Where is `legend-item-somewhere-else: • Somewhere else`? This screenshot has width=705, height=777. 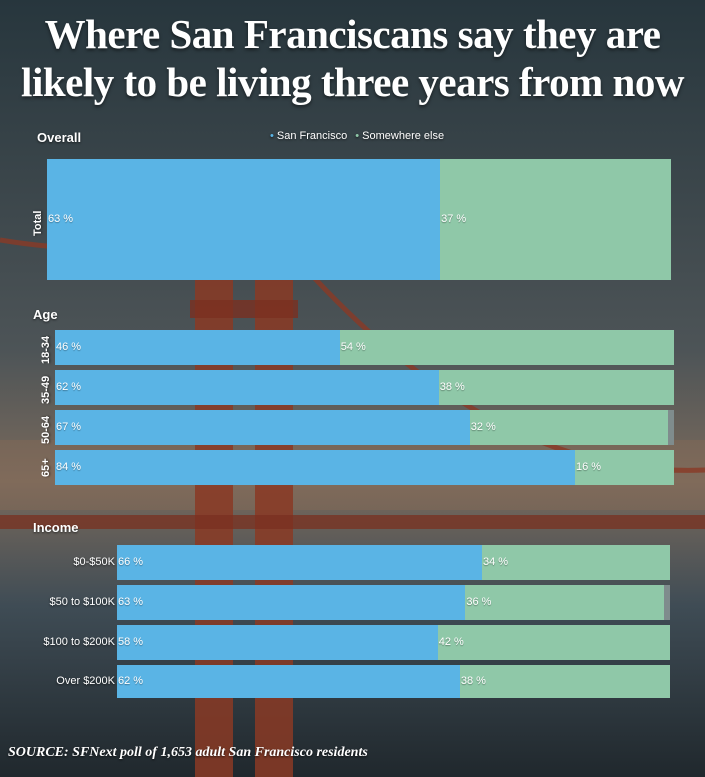
legend-item-somewhere-else: • Somewhere else is located at coordinates (400, 136).